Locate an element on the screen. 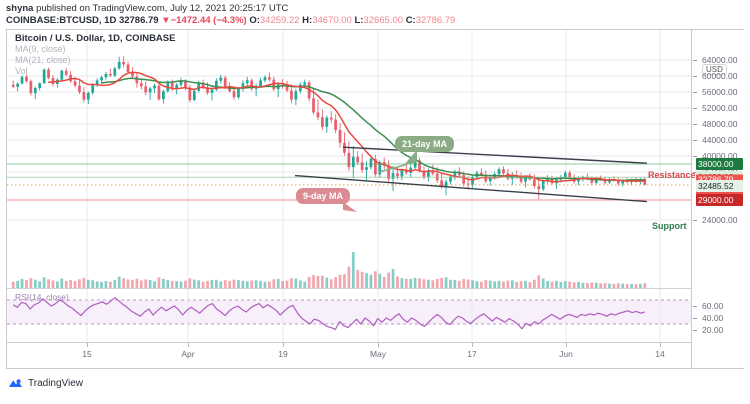 The width and height of the screenshot is (750, 404). rsi-tick-label: 40.00 is located at coordinates (713, 318).